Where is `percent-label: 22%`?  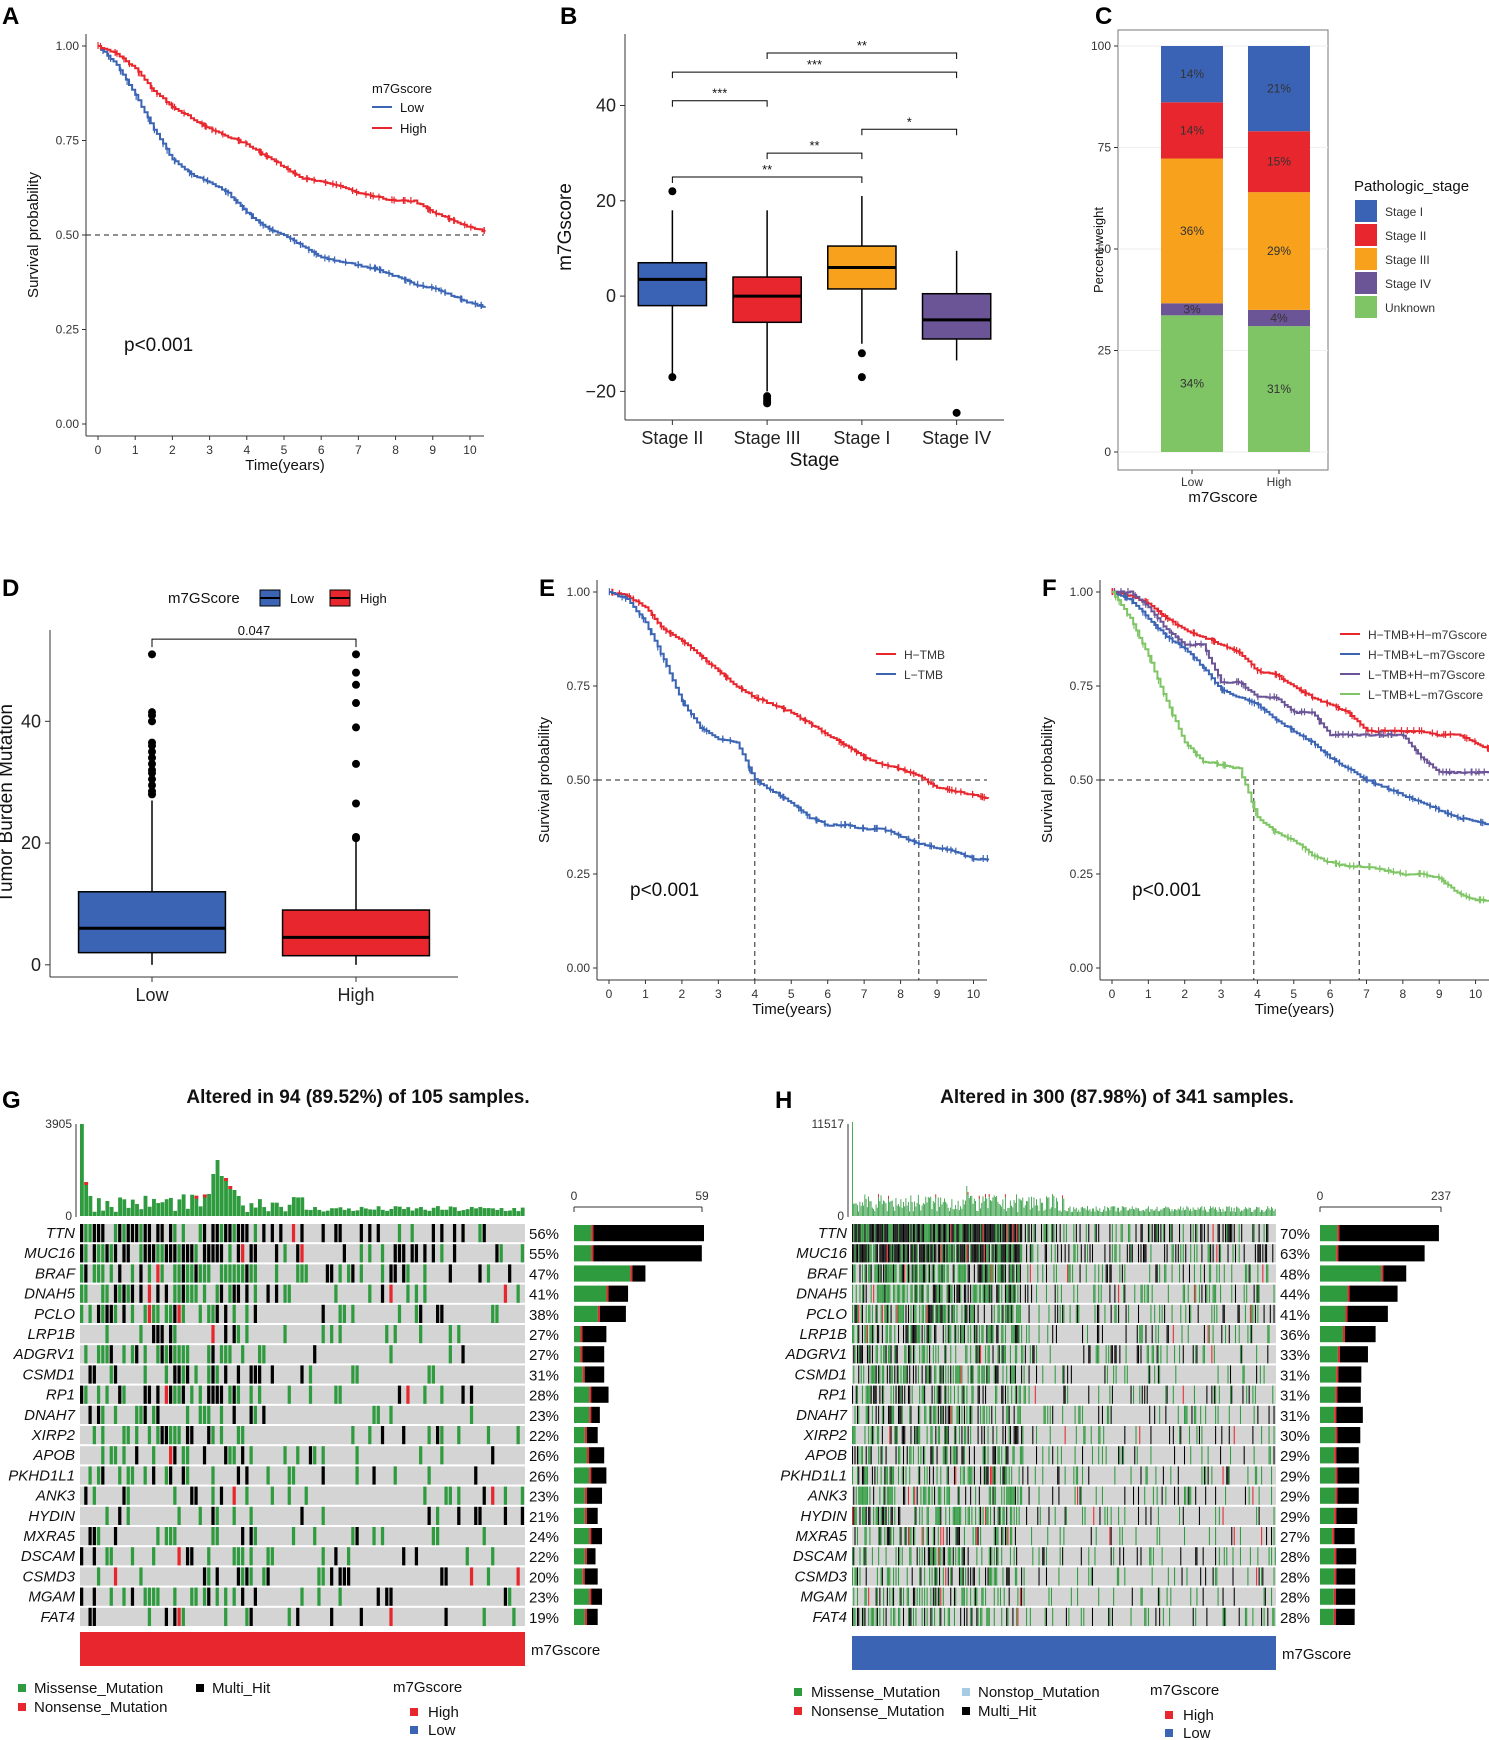
percent-label: 22% is located at coordinates (544, 1436).